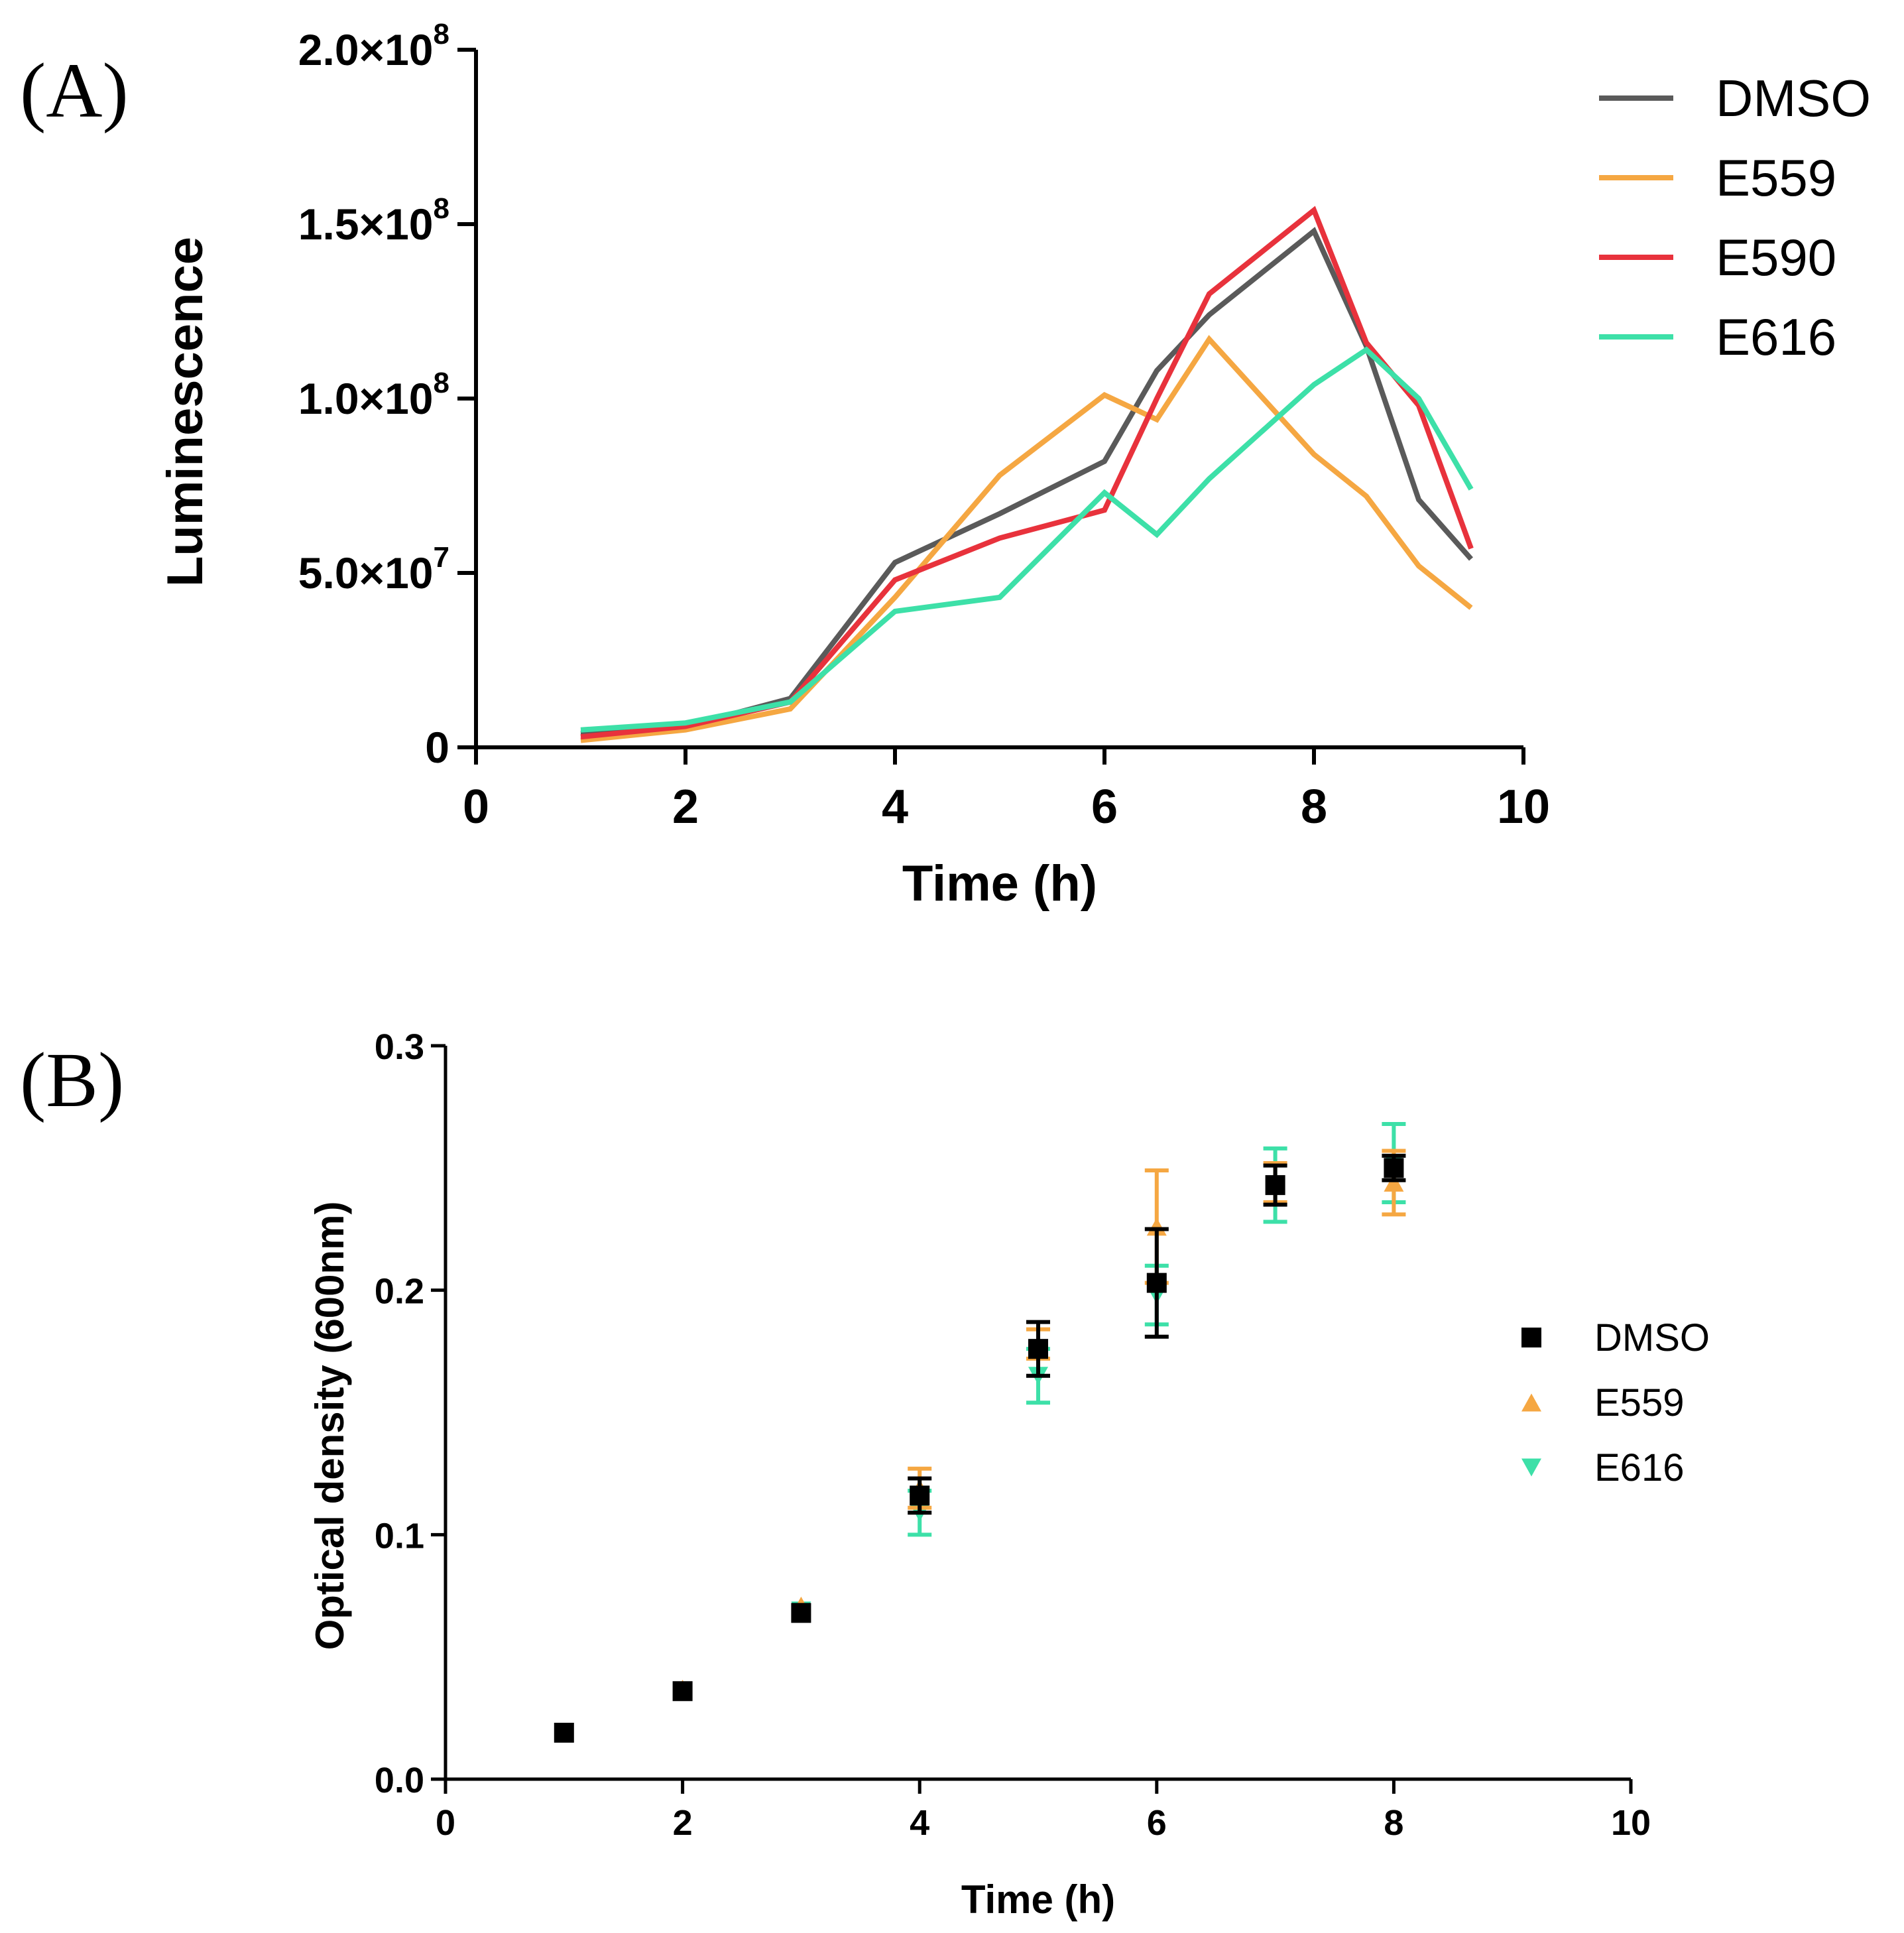 The width and height of the screenshot is (1904, 1933). Describe the element at coordinates (1531, 1467) in the screenshot. I see `legend-marker-e616` at that location.